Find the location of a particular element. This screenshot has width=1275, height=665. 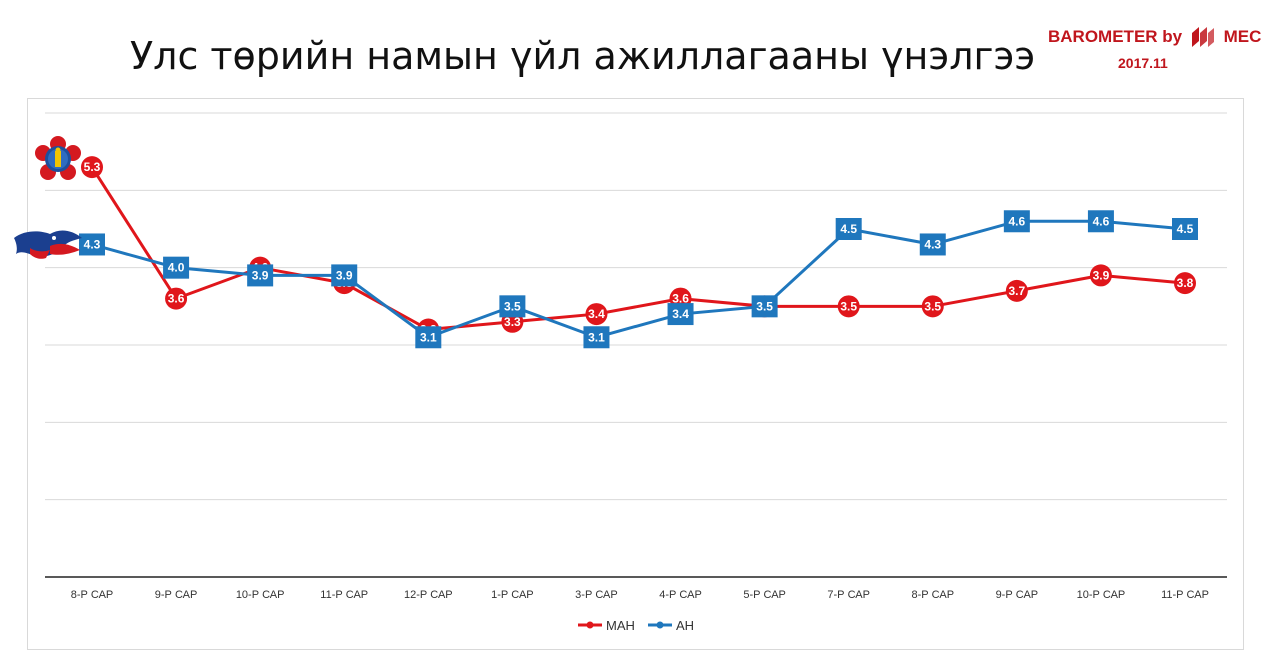

brand-logo: BAROMETER by MEC is located at coordinates (1154, 37).